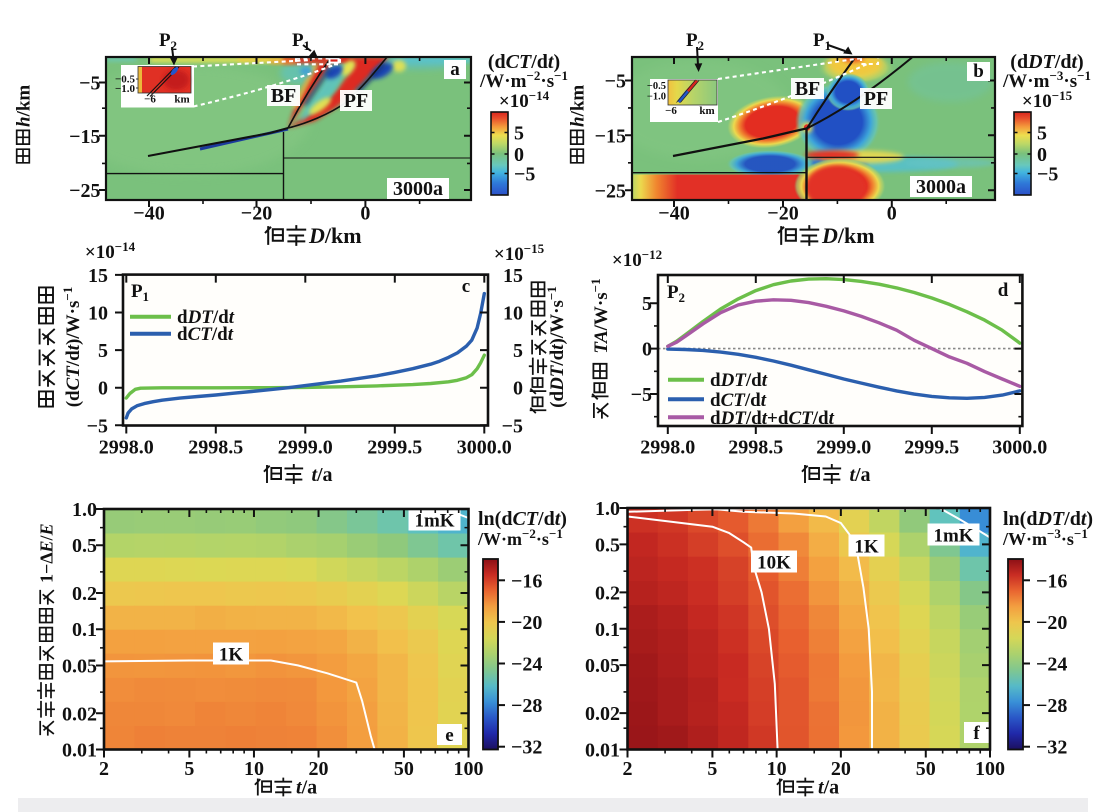 The width and height of the screenshot is (1108, 812). I want to click on svg-text: 3000a, so click(941, 187).